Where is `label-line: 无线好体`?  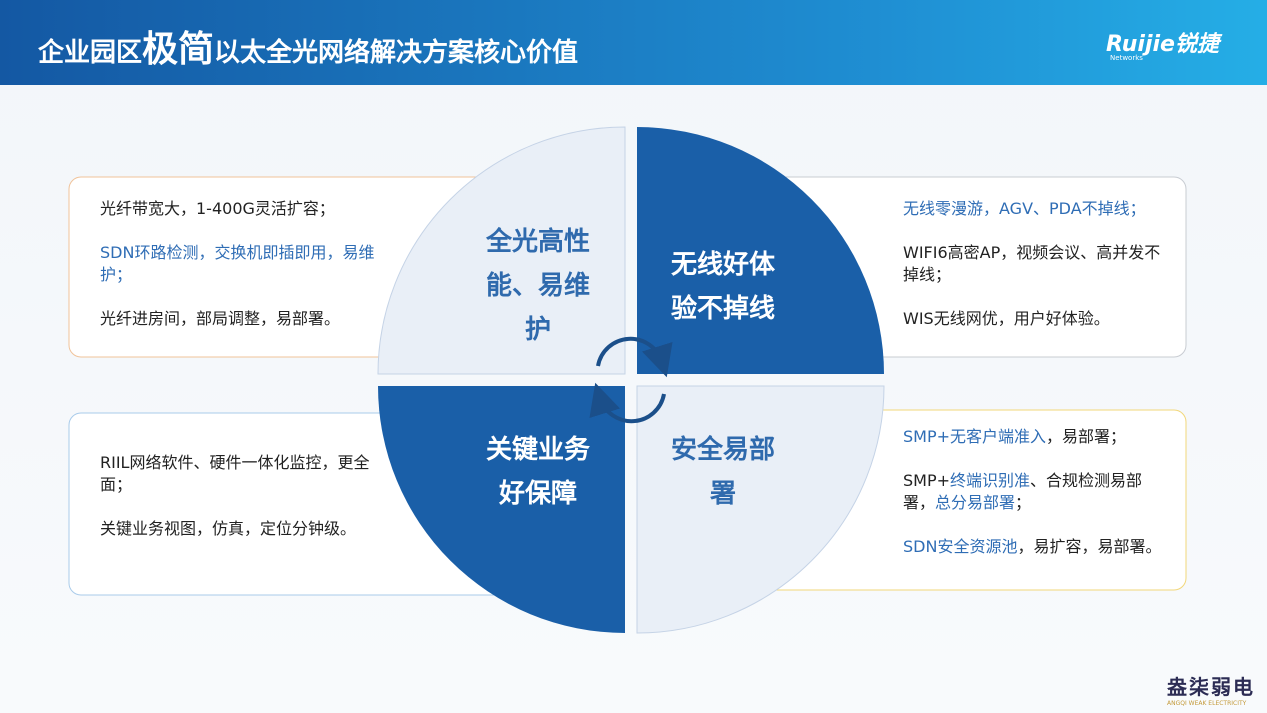
label-line: 无线好体 is located at coordinates (722, 265).